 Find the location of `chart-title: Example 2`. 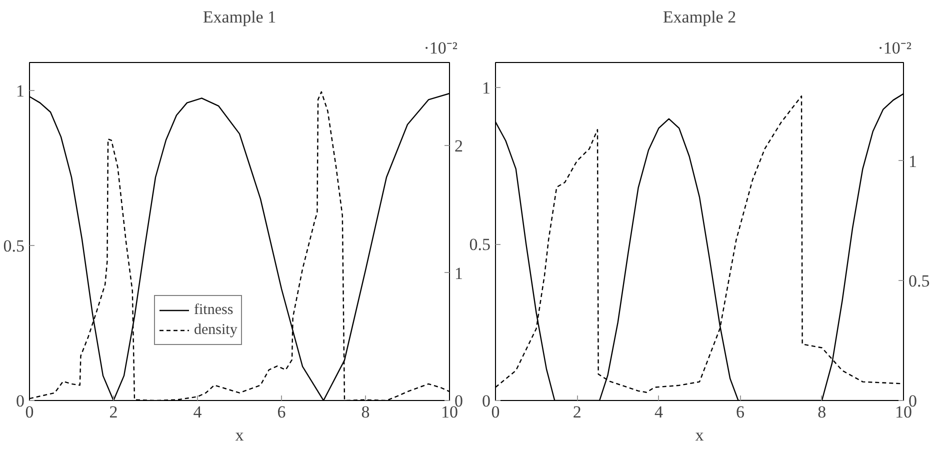

chart-title: Example 2 is located at coordinates (699, 17).